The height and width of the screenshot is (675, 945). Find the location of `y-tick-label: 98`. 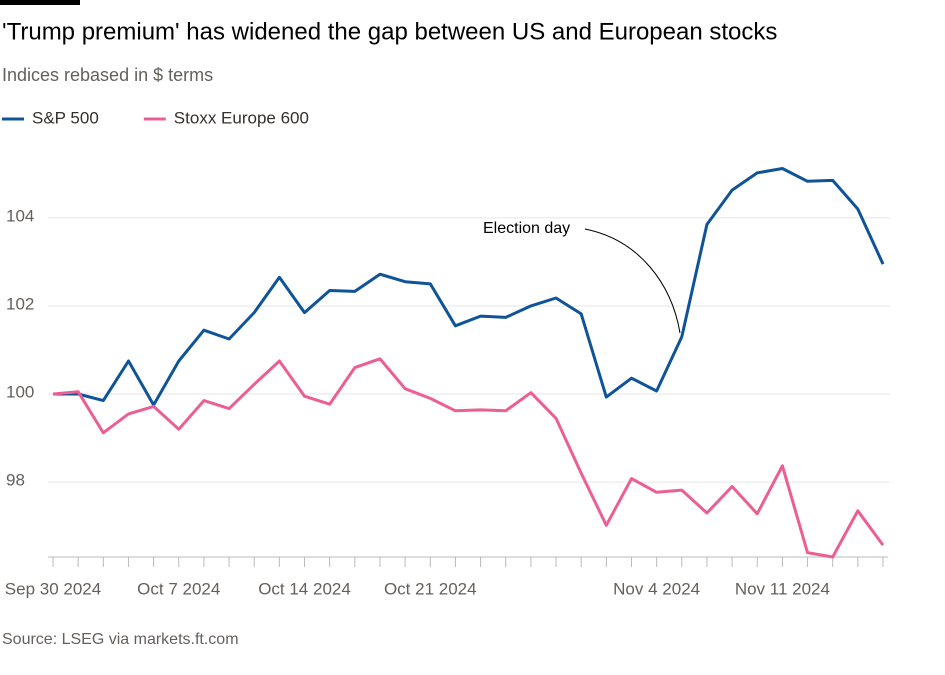

y-tick-label: 98 is located at coordinates (15, 480).